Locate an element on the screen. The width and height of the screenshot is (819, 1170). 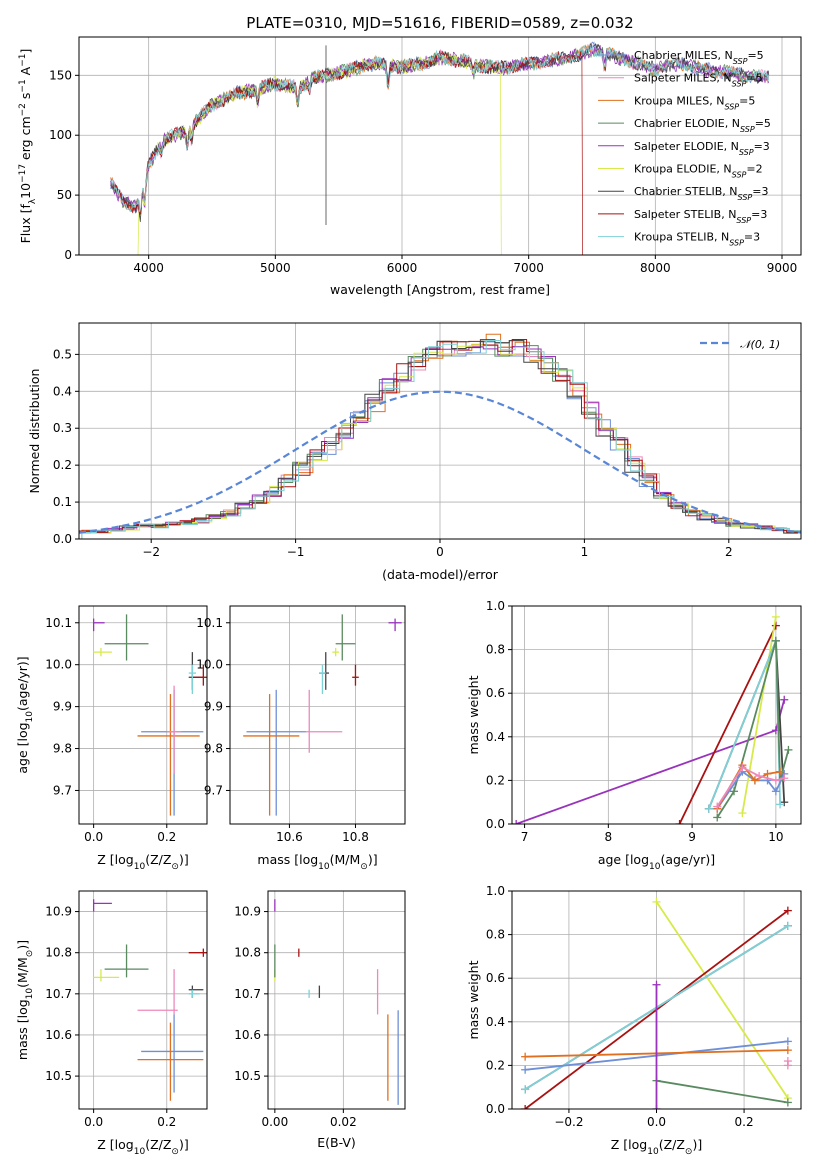
spectrum-xtick-label: 6000 is located at coordinates (402, 268).